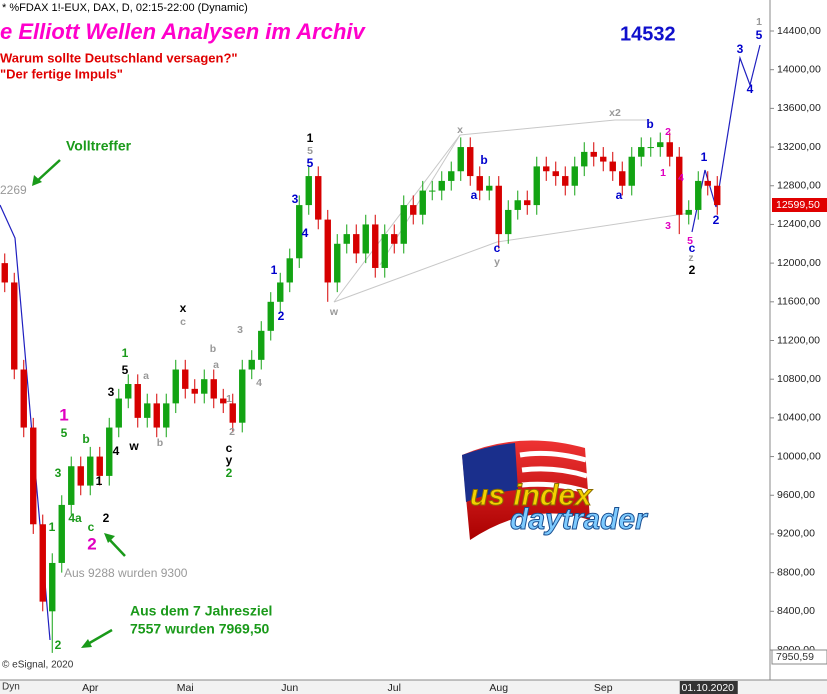 The image size is (827, 694). Describe the element at coordinates (99, 146) in the screenshot. I see `annotation: Volltreffer` at that location.